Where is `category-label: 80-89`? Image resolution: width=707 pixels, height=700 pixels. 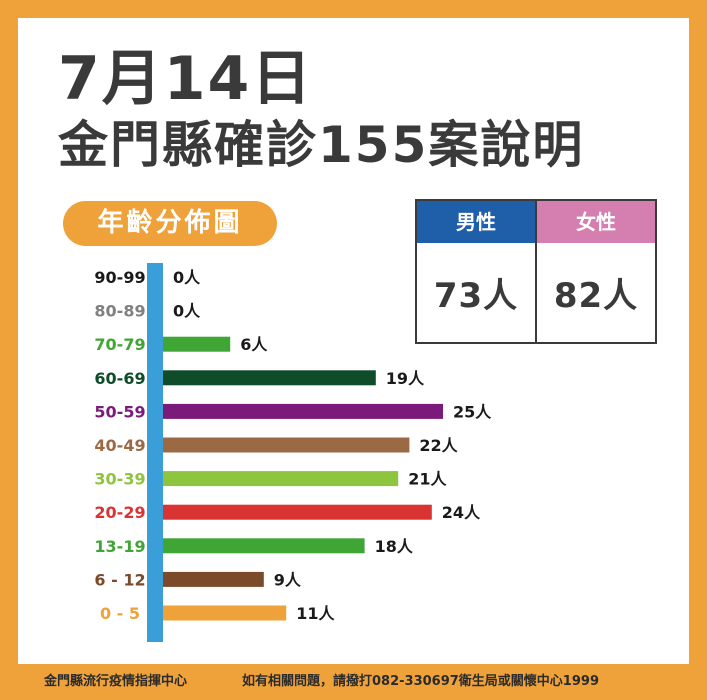
category-label: 80-89 is located at coordinates (119, 311).